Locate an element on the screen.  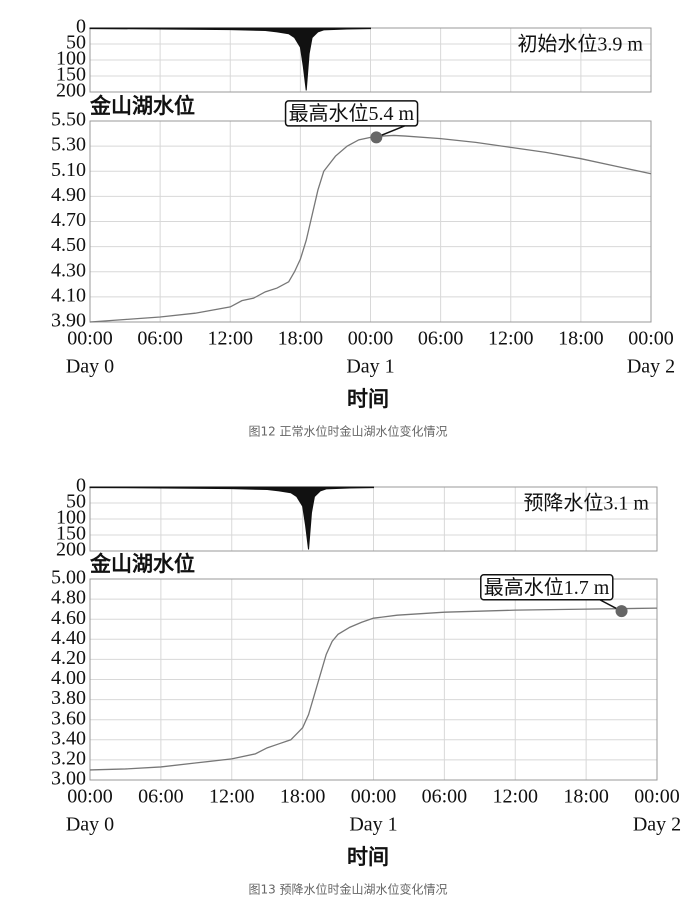
y-tick-label: 4.50 is located at coordinates (68, 245).